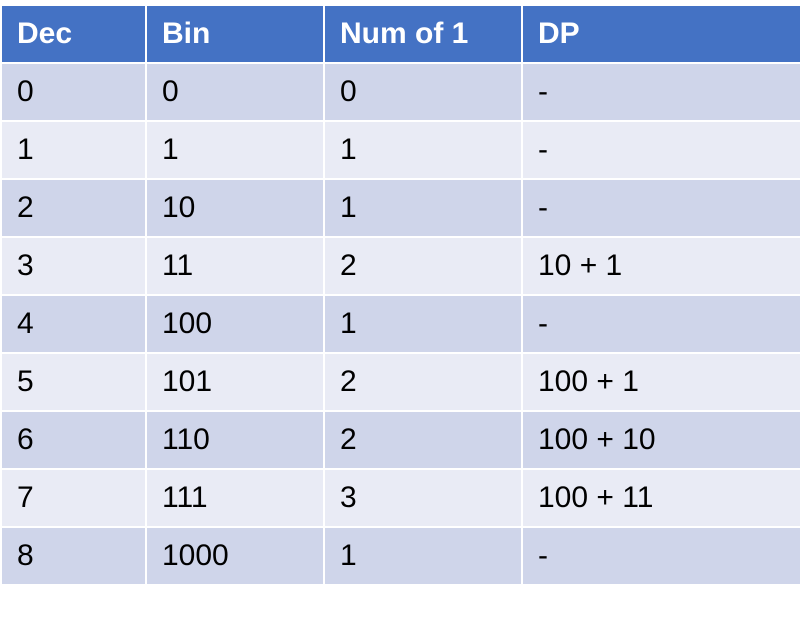 The image size is (802, 620). What do you see at coordinates (73, 208) in the screenshot?
I see `cell-dec: 2` at bounding box center [73, 208].